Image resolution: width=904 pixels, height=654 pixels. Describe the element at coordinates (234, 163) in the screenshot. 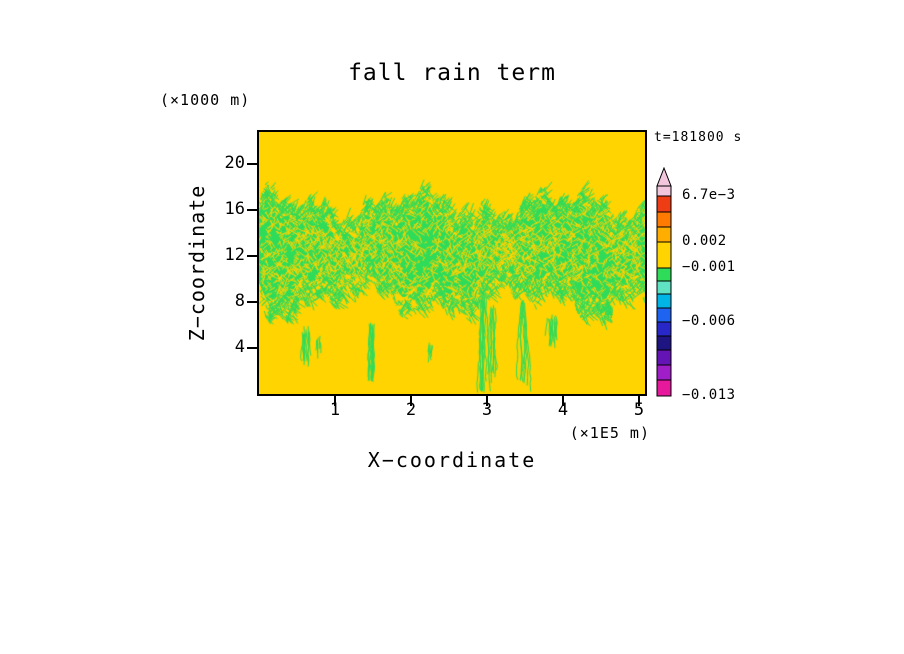

I see `y-tick-label: 20` at that location.